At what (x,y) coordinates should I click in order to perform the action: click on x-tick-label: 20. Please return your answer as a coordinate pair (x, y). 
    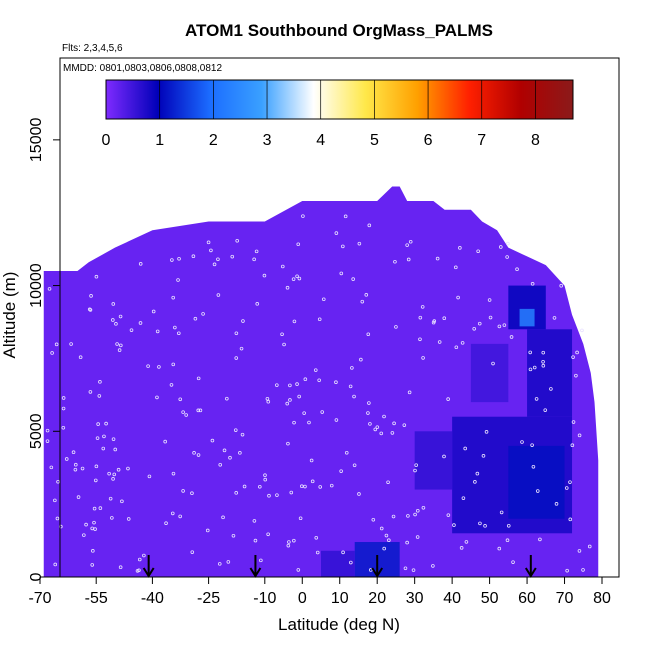
    Looking at the image, I should click on (377, 598).